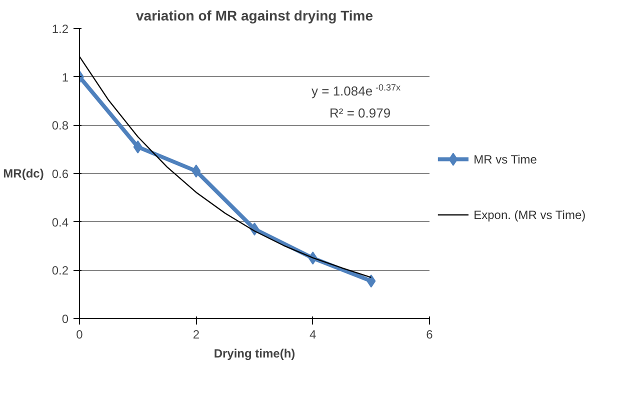 This screenshot has height=406, width=636. I want to click on y-tick-label: 0.4, so click(60, 222).